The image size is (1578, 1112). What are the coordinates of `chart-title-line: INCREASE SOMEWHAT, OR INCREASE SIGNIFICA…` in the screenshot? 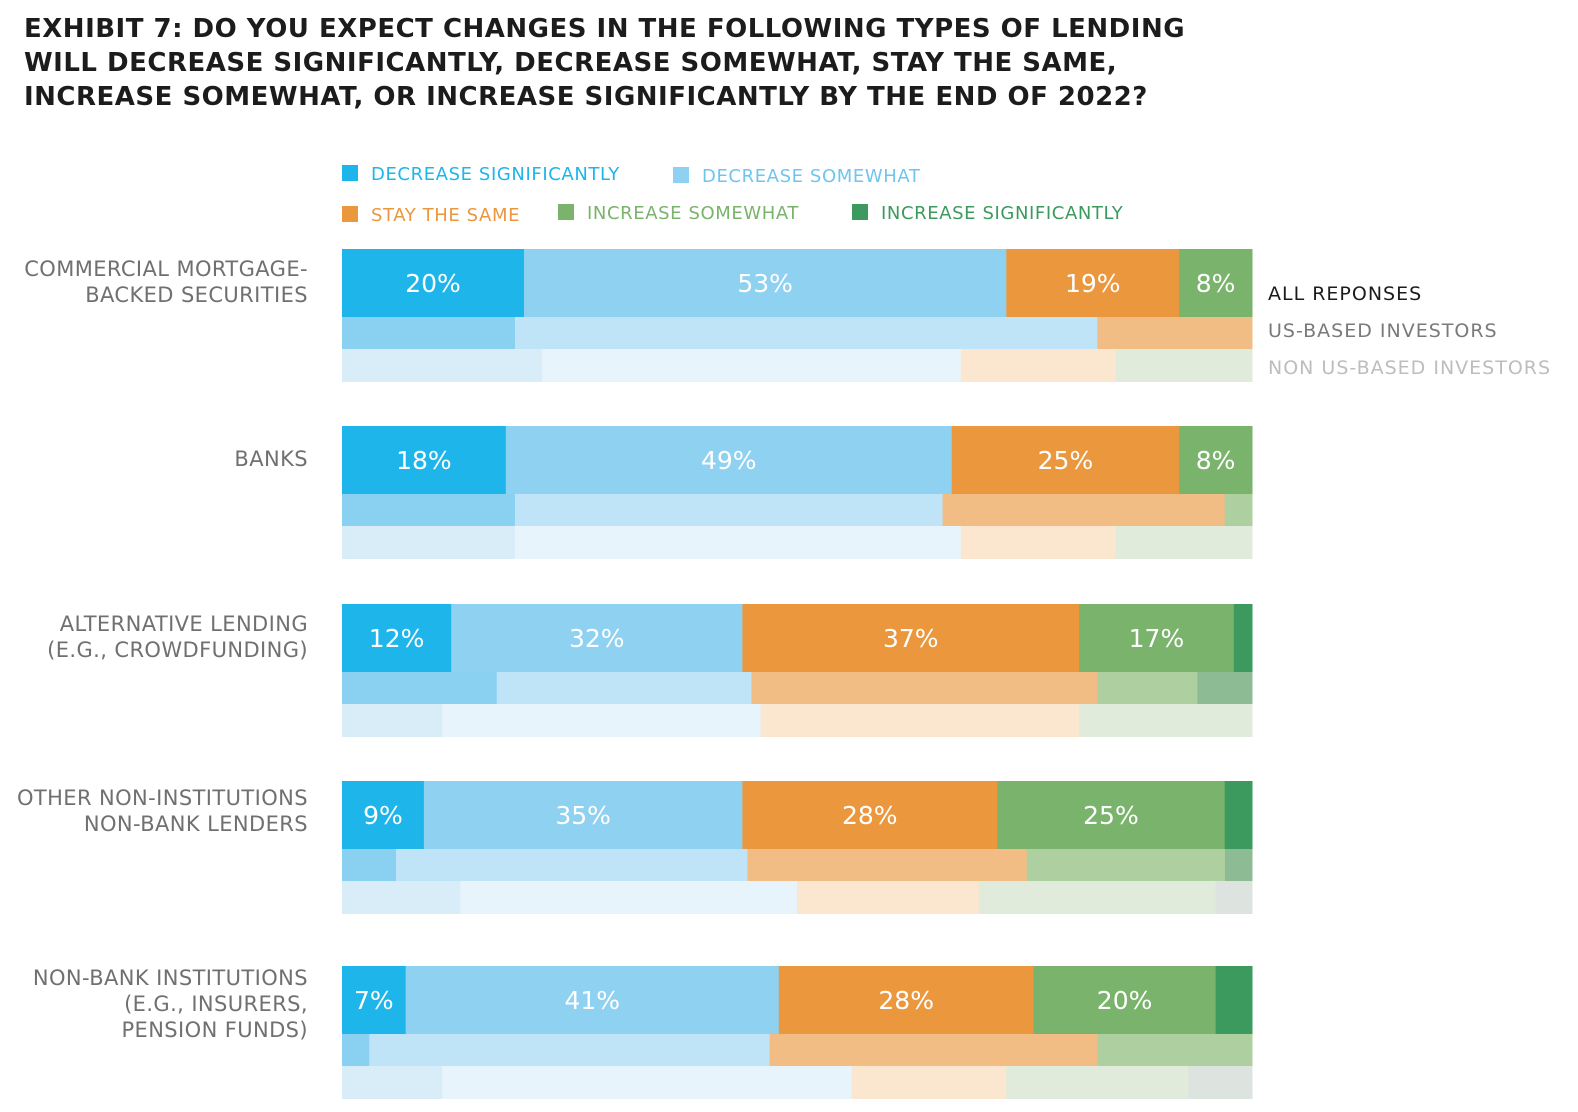 It's located at (586, 97).